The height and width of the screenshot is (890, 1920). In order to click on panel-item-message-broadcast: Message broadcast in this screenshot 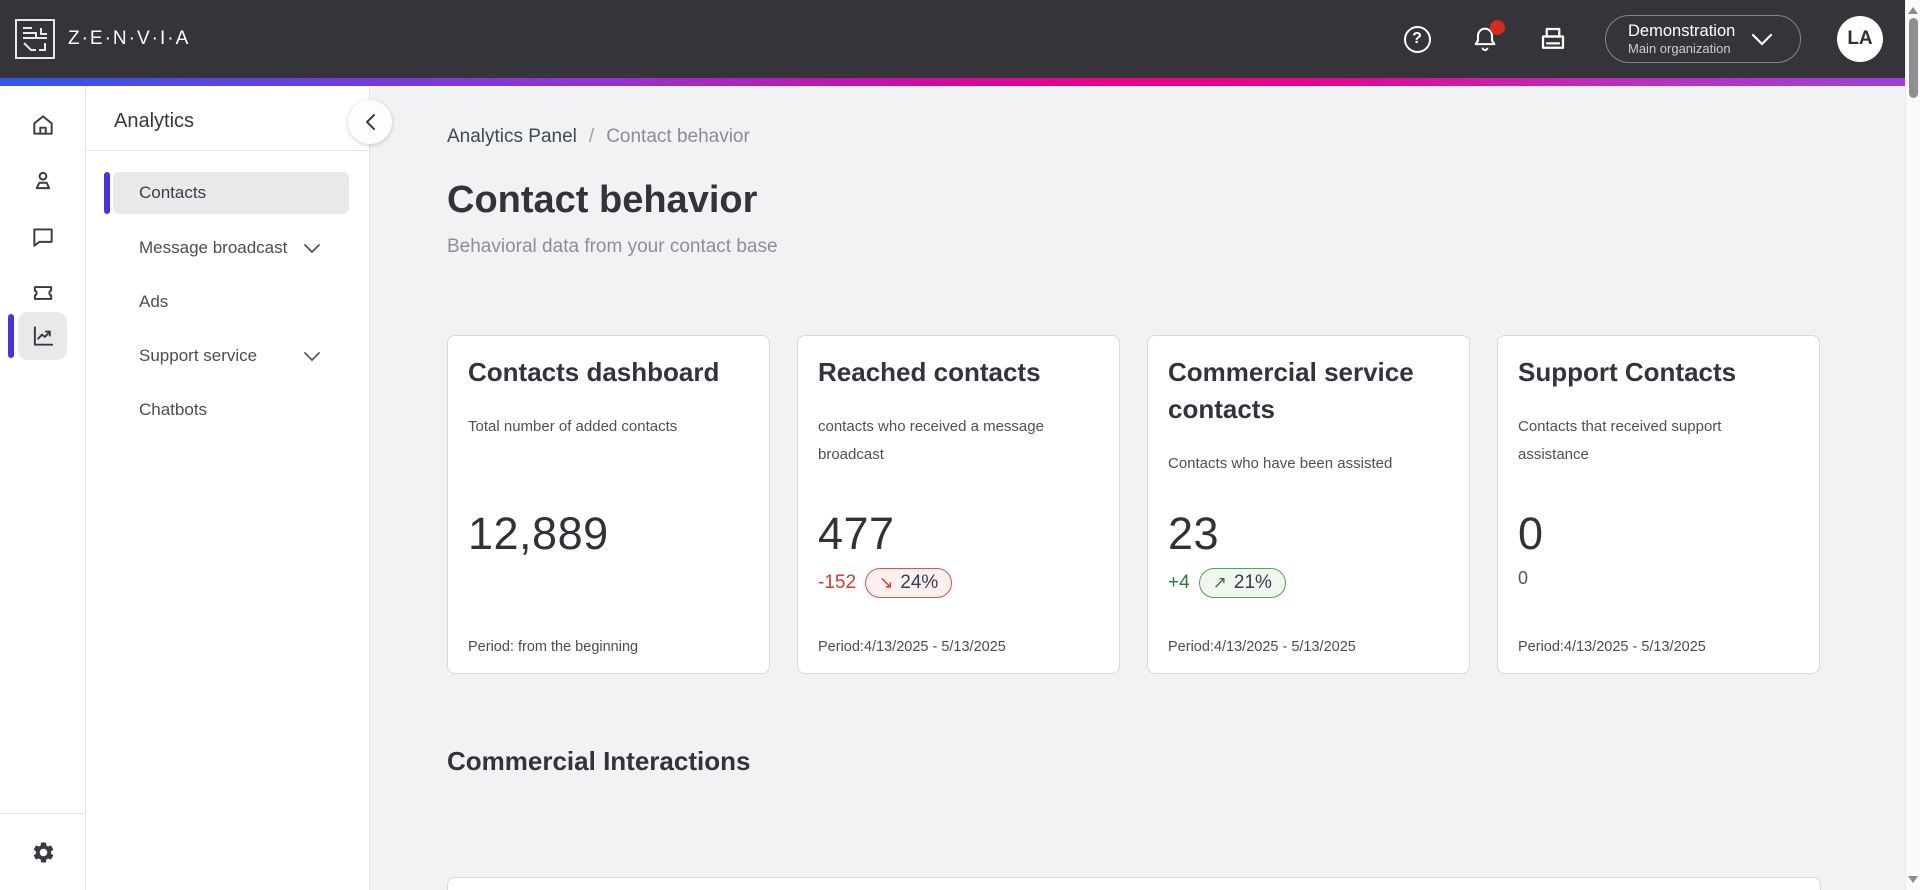, I will do `click(231, 248)`.